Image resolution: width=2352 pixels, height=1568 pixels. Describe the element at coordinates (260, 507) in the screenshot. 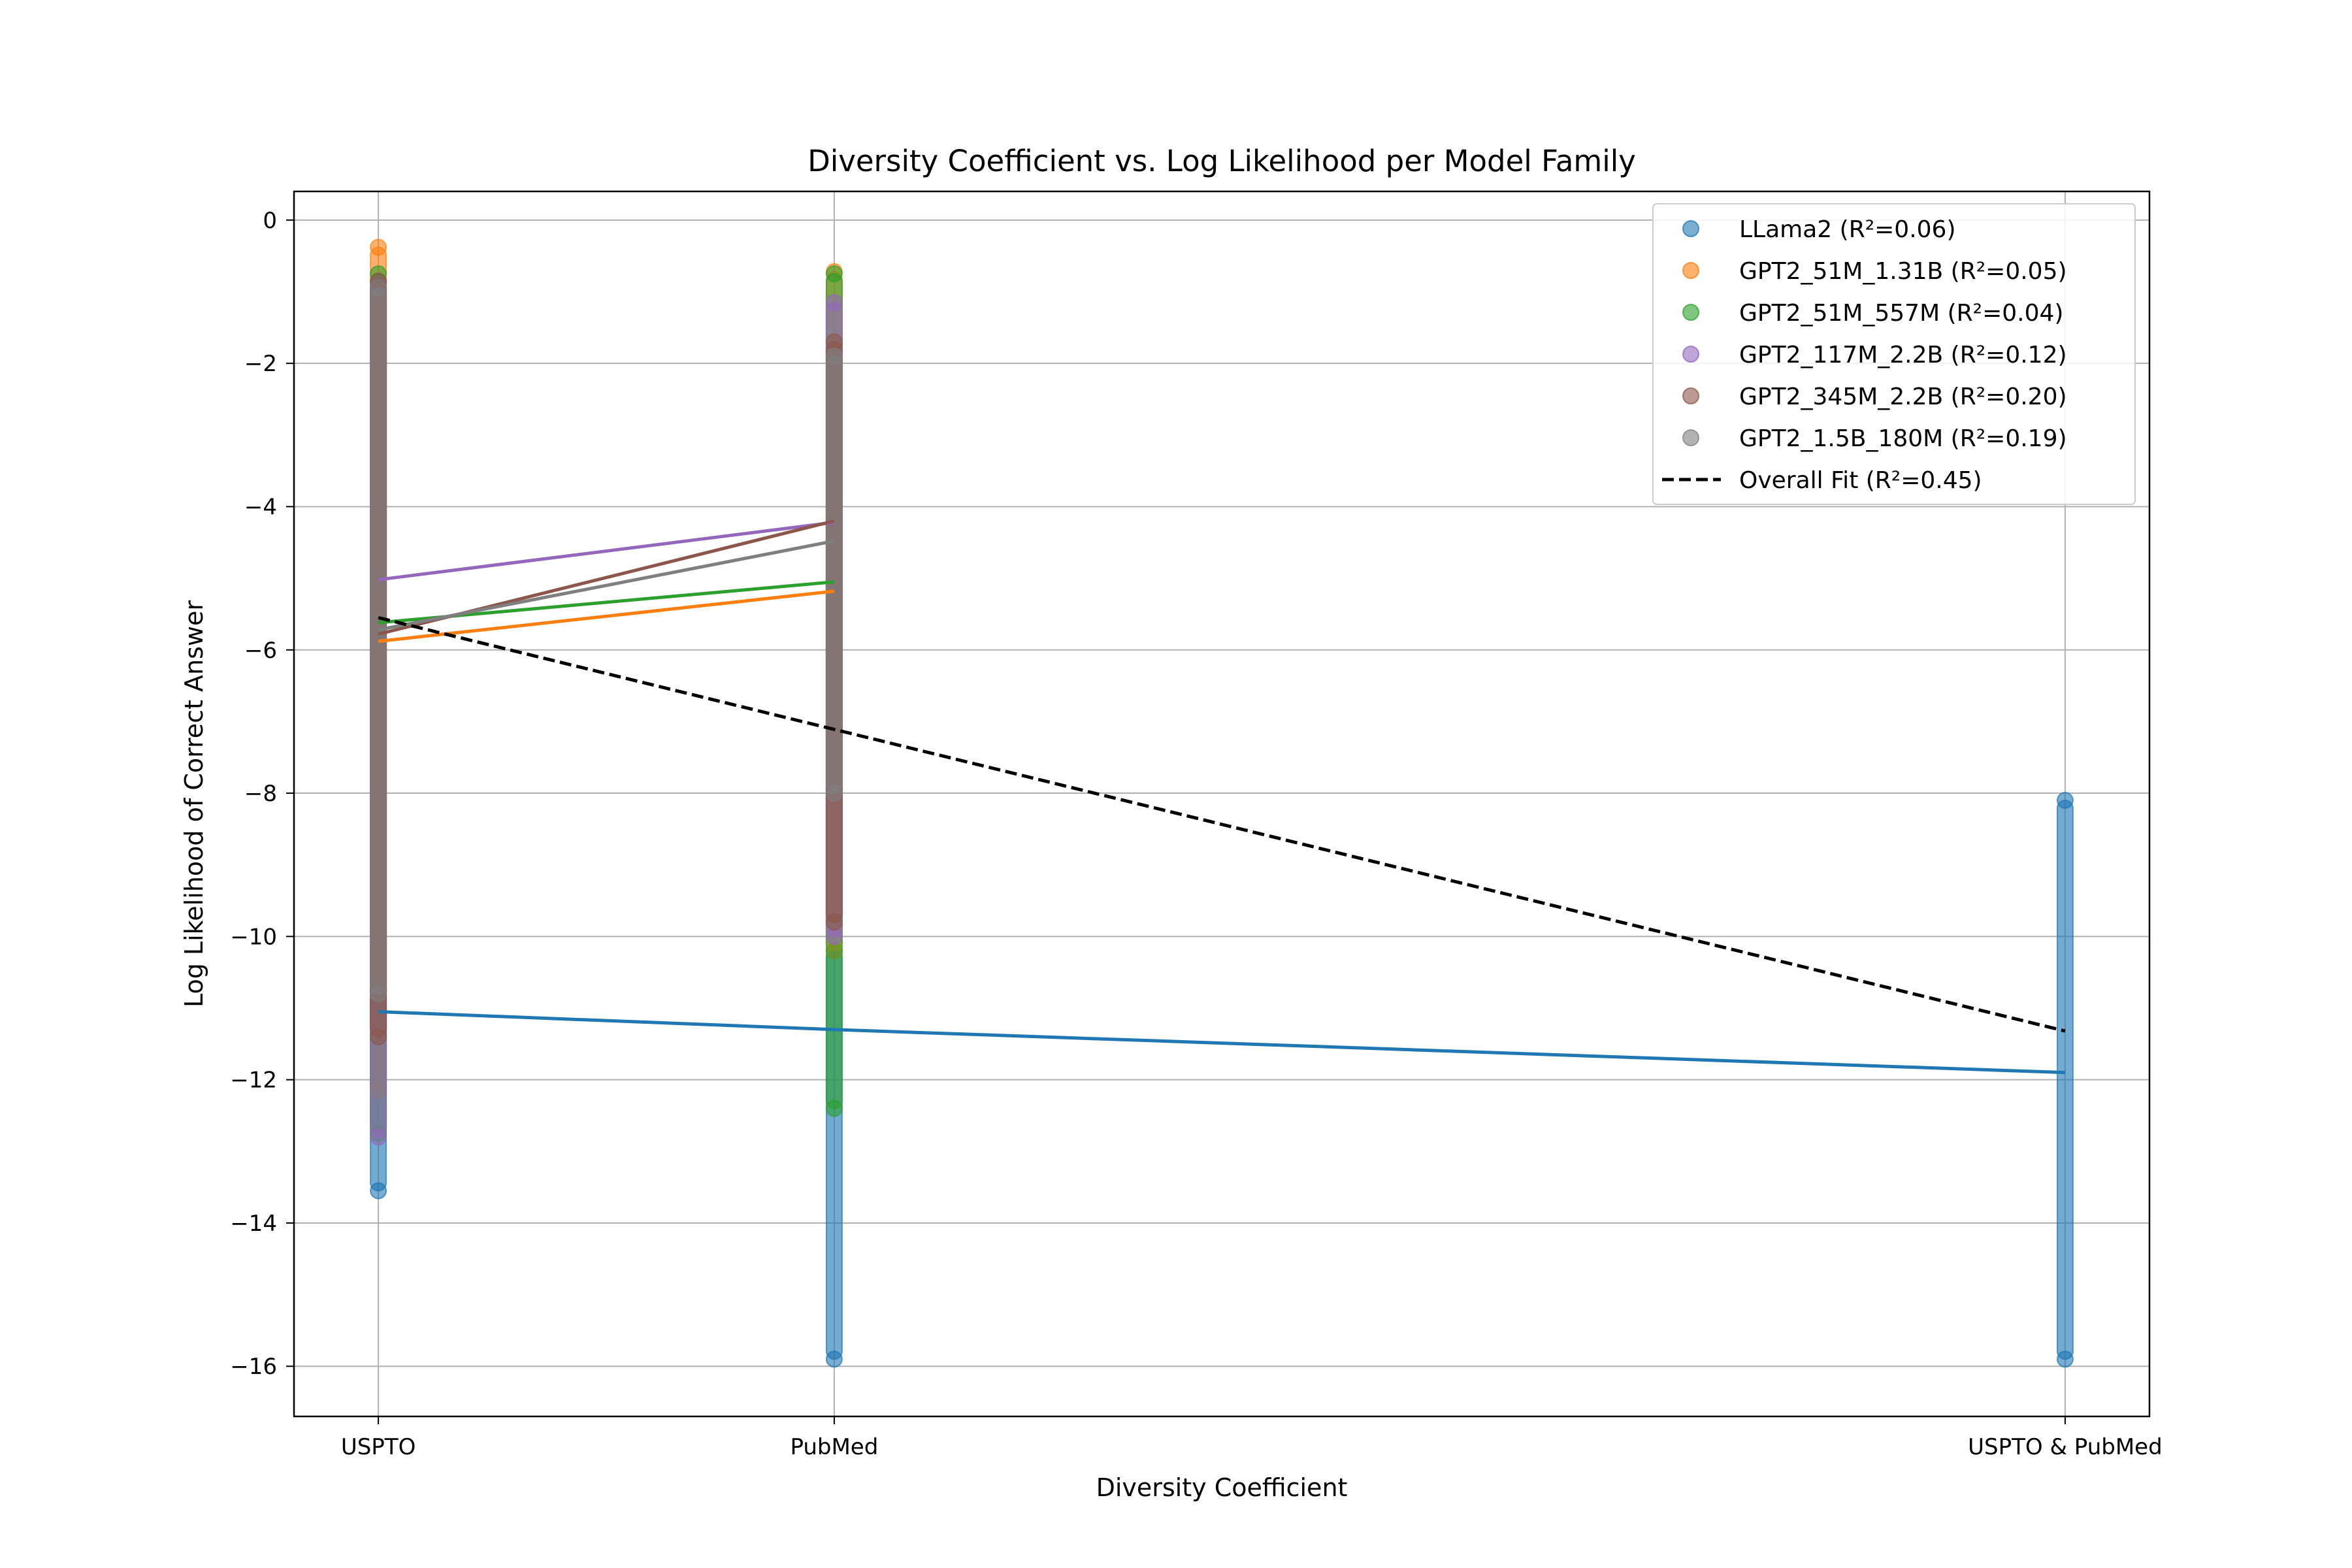

I see `y-tick-label: −4` at that location.